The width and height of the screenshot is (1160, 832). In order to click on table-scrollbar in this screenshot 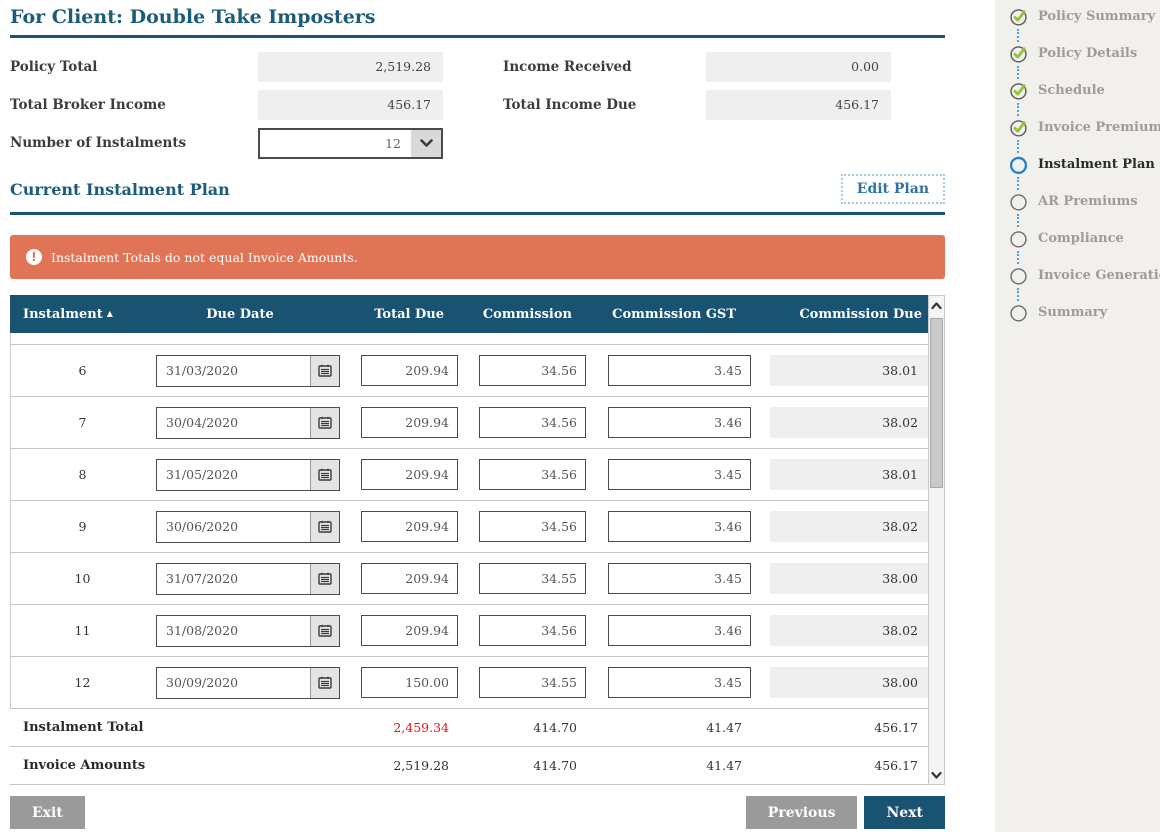, I will do `click(936, 540)`.